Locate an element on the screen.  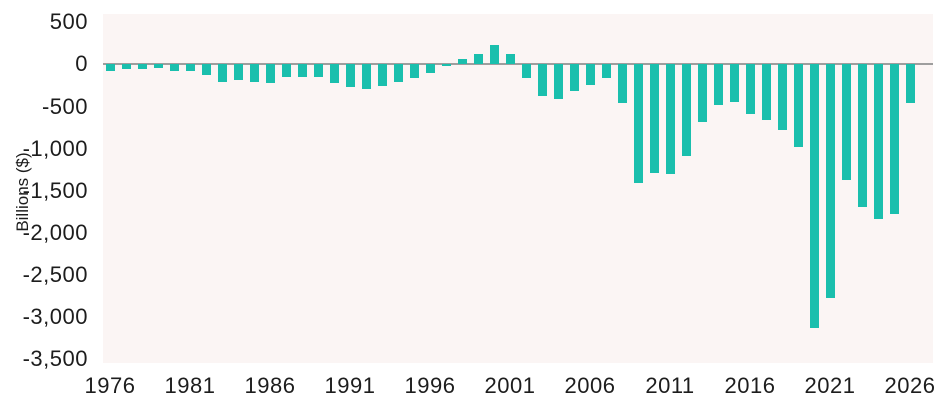
bar-1995 is located at coordinates (414, 71).